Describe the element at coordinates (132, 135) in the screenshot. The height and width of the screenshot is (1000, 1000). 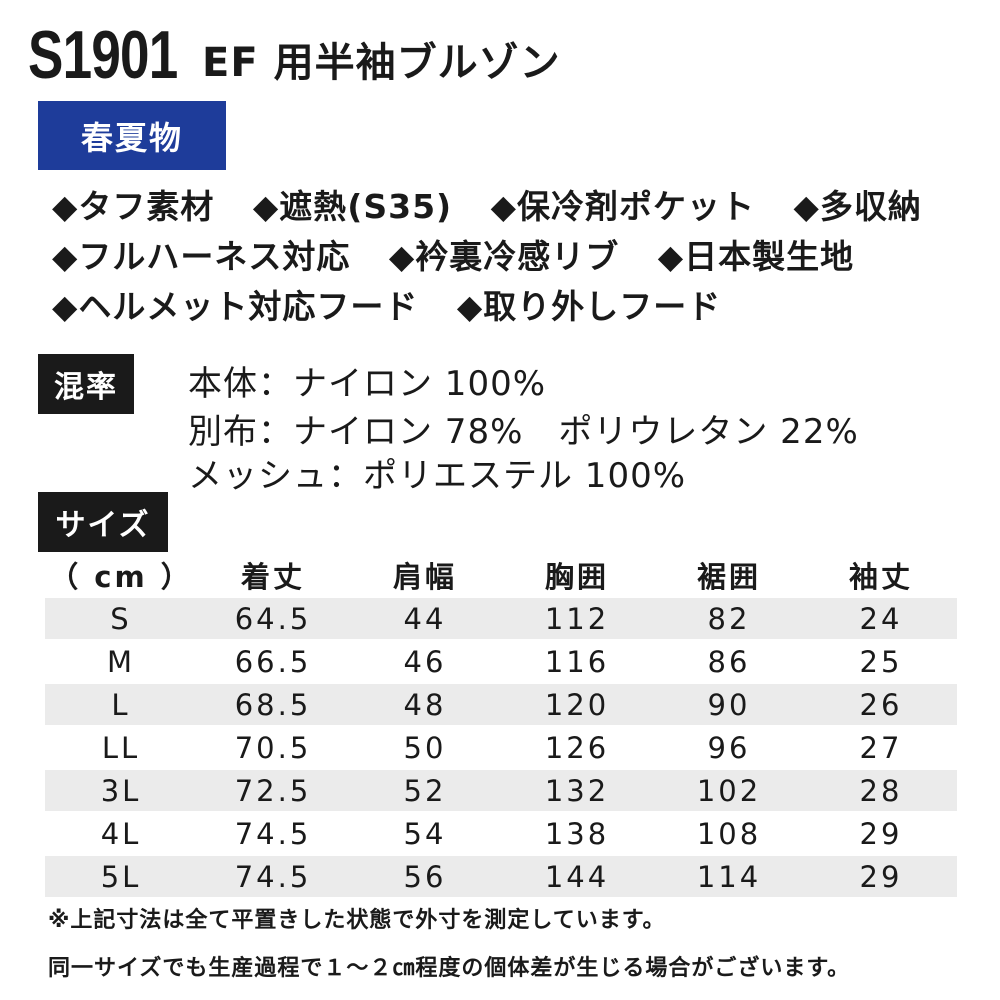
I see `season-badge: 春夏物` at that location.